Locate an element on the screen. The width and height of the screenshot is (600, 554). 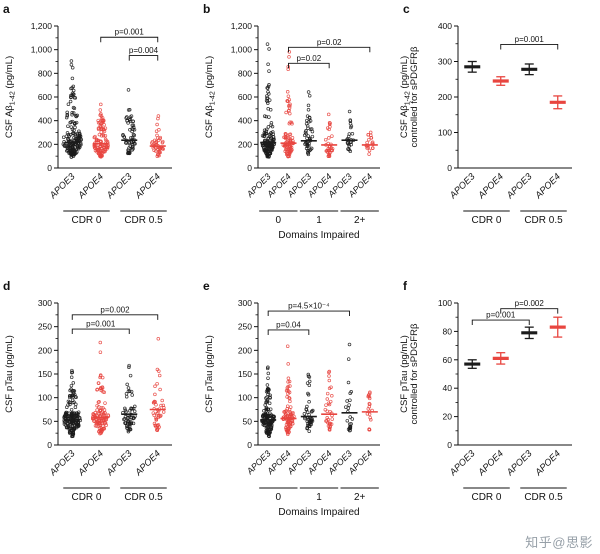
panel-letter: a is located at coordinates (6, 9).